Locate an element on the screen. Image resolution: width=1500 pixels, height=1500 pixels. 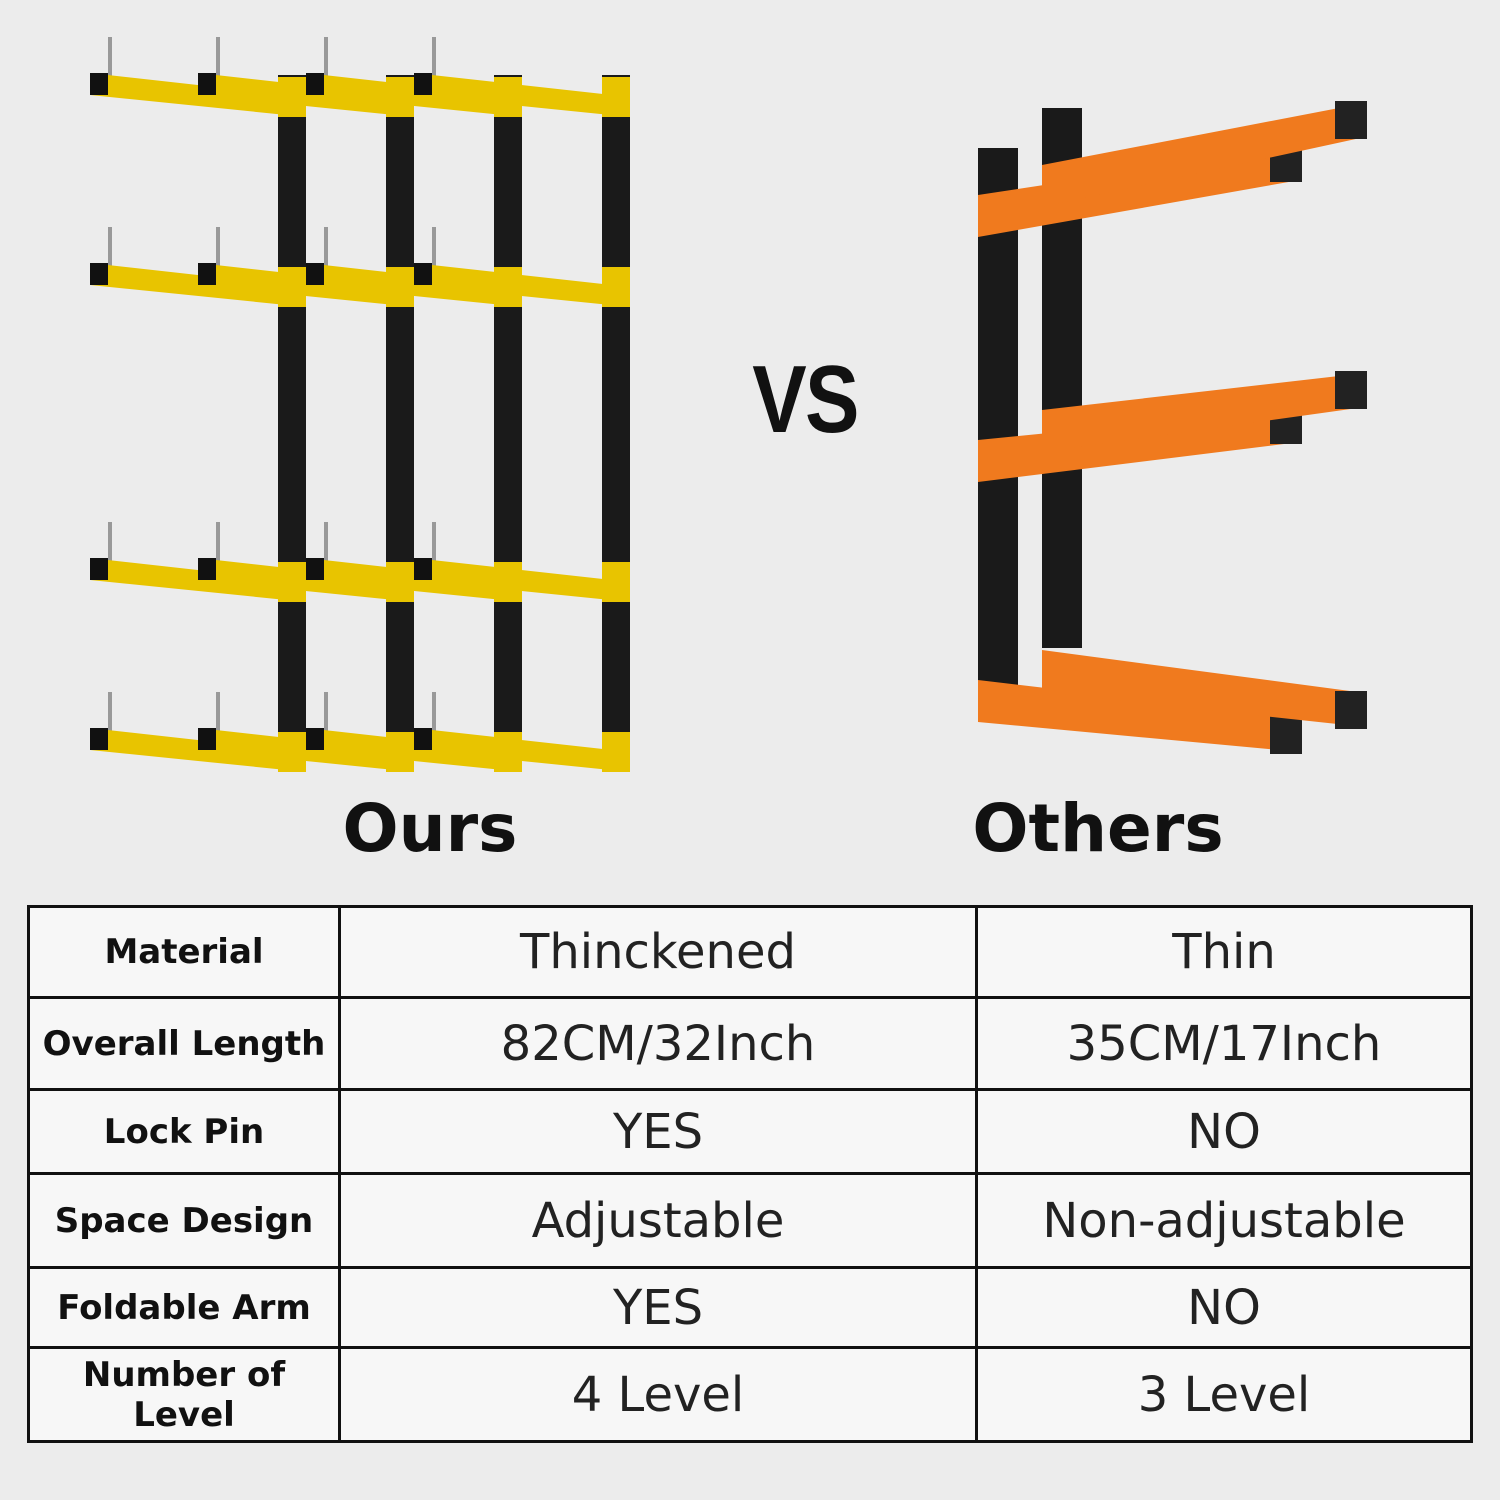
others-cell: Non-adjustable is located at coordinates (1224, 1220).